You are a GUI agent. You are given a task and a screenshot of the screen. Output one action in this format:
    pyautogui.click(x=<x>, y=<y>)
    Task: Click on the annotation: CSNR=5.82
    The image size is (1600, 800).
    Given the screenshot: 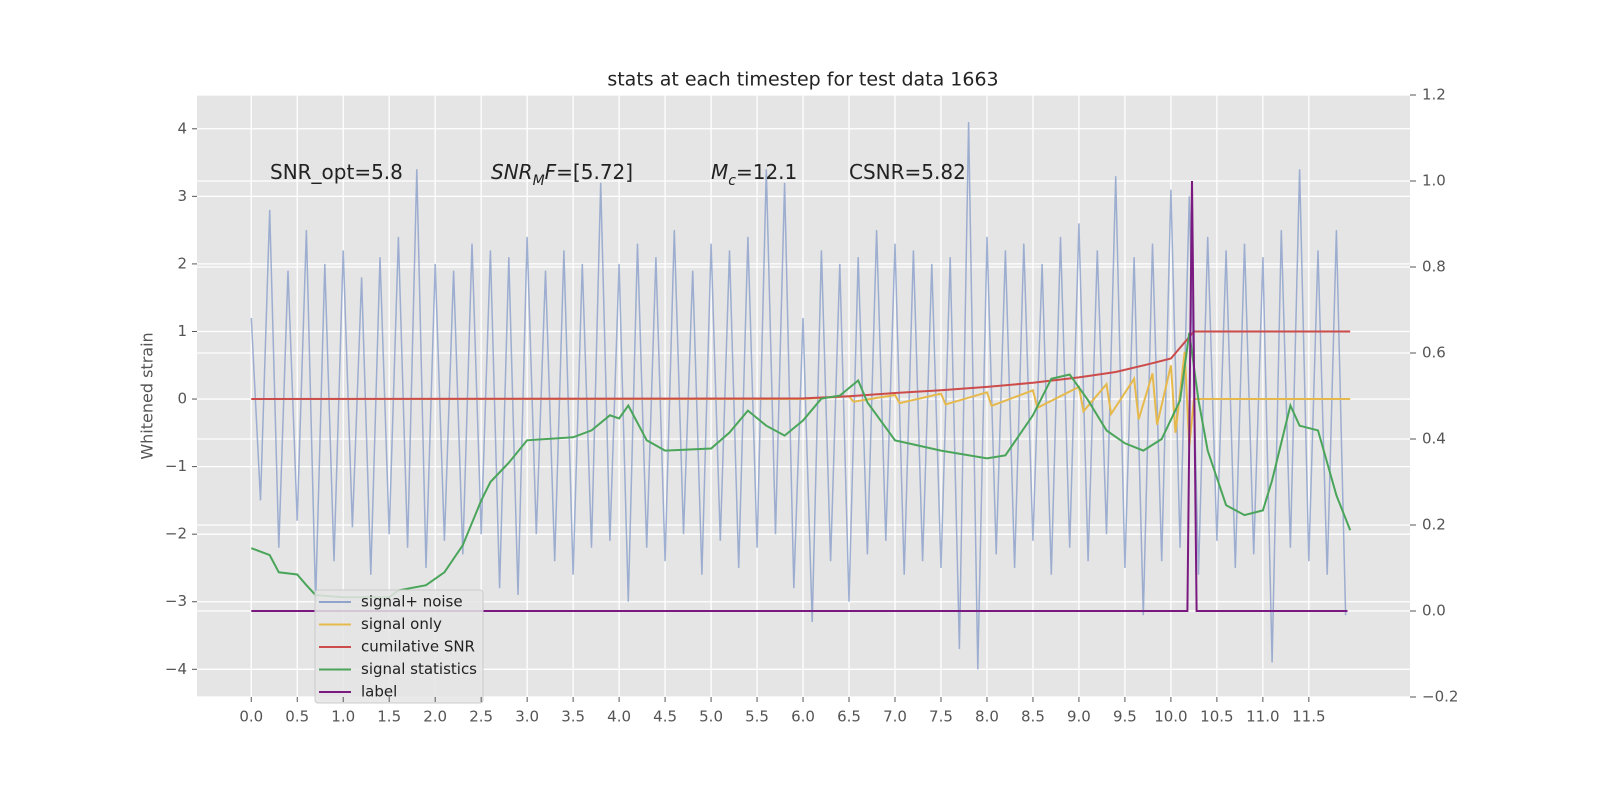 What is the action you would take?
    pyautogui.click(x=907, y=172)
    